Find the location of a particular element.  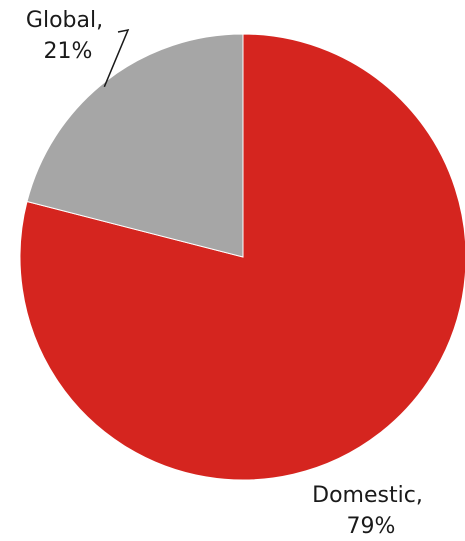

slice-label-global-name: Global is located at coordinates (61, 20).